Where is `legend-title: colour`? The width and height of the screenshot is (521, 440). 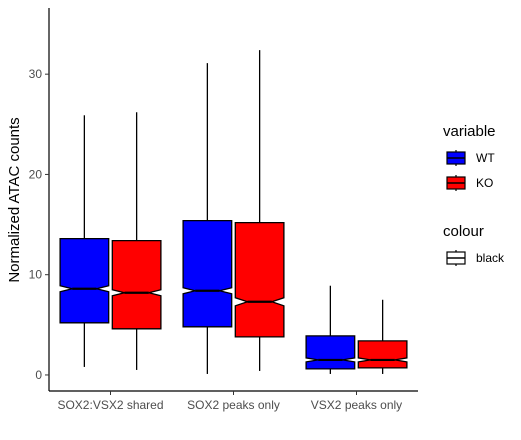
legend-title: colour is located at coordinates (463, 231).